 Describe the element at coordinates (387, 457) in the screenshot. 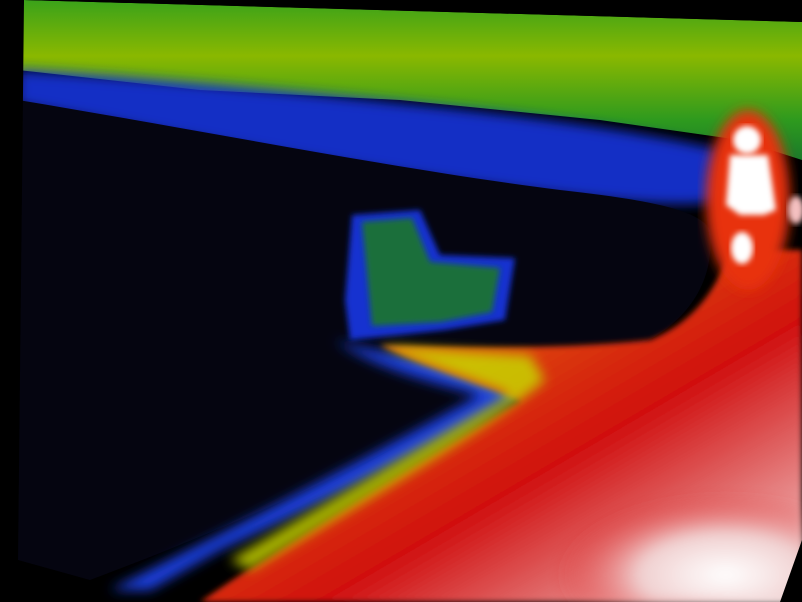

I see `warm-halo` at that location.